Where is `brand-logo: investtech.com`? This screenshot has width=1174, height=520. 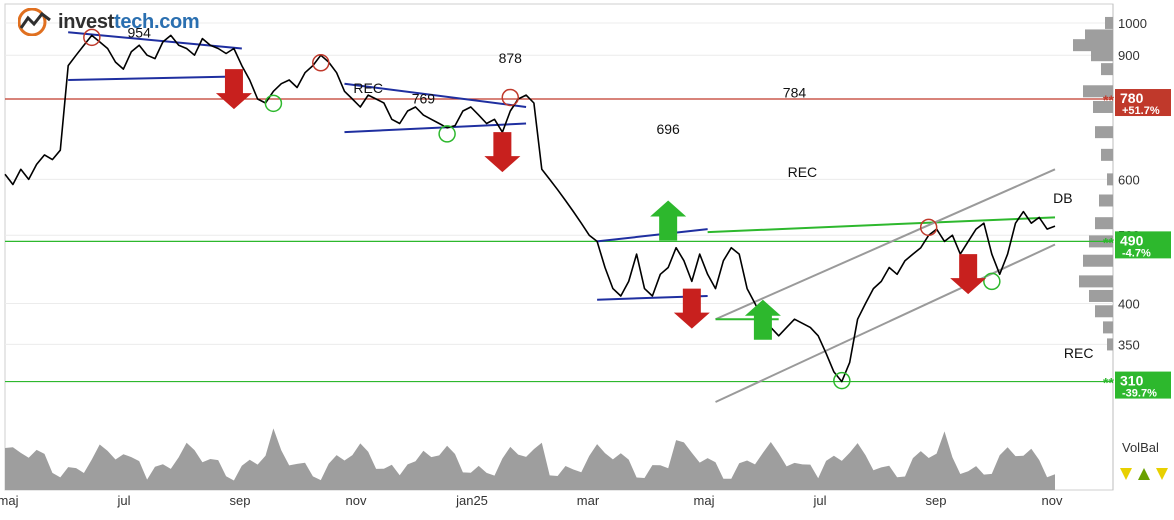
brand-logo: investtech.com is located at coordinates (109, 22).